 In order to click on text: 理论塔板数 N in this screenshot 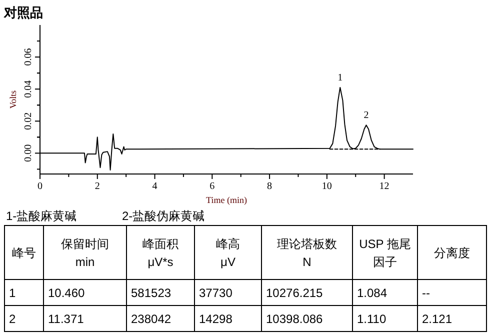, I will do `click(307, 253)`.